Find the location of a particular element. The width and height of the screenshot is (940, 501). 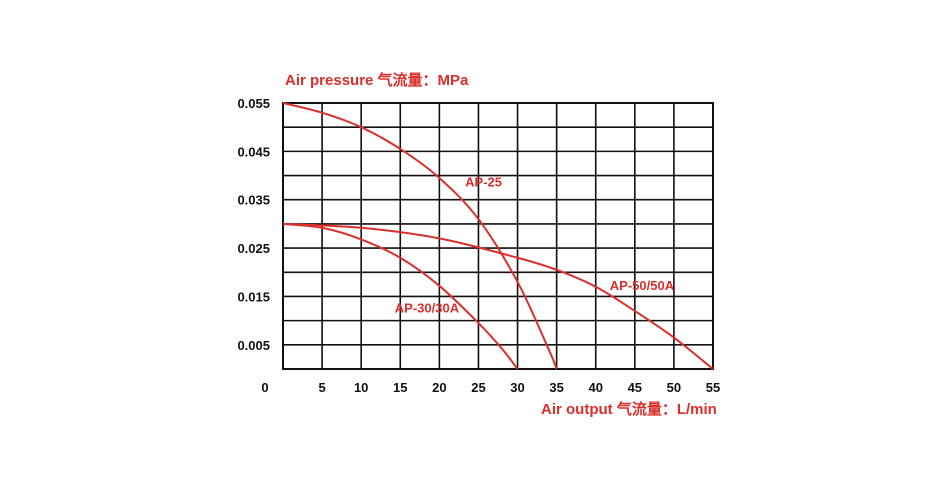

x-axis-title: Air output 气流量：L/min is located at coordinates (629, 409).